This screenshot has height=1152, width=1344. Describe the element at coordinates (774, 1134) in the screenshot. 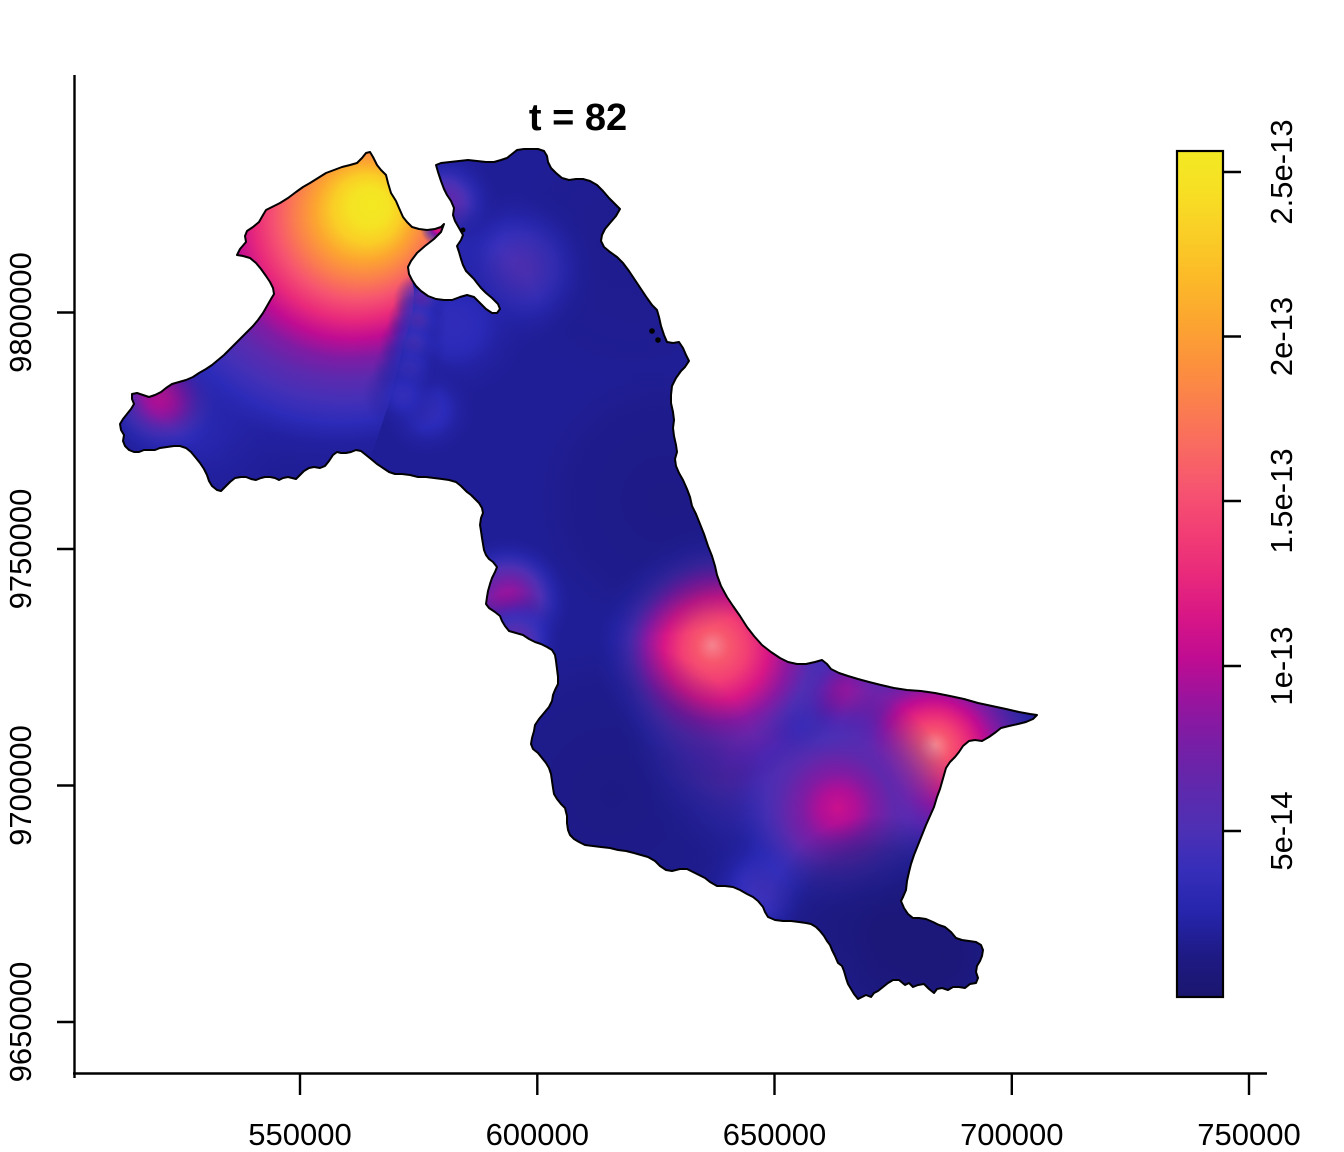

I see `svg-text: 650000` at that location.